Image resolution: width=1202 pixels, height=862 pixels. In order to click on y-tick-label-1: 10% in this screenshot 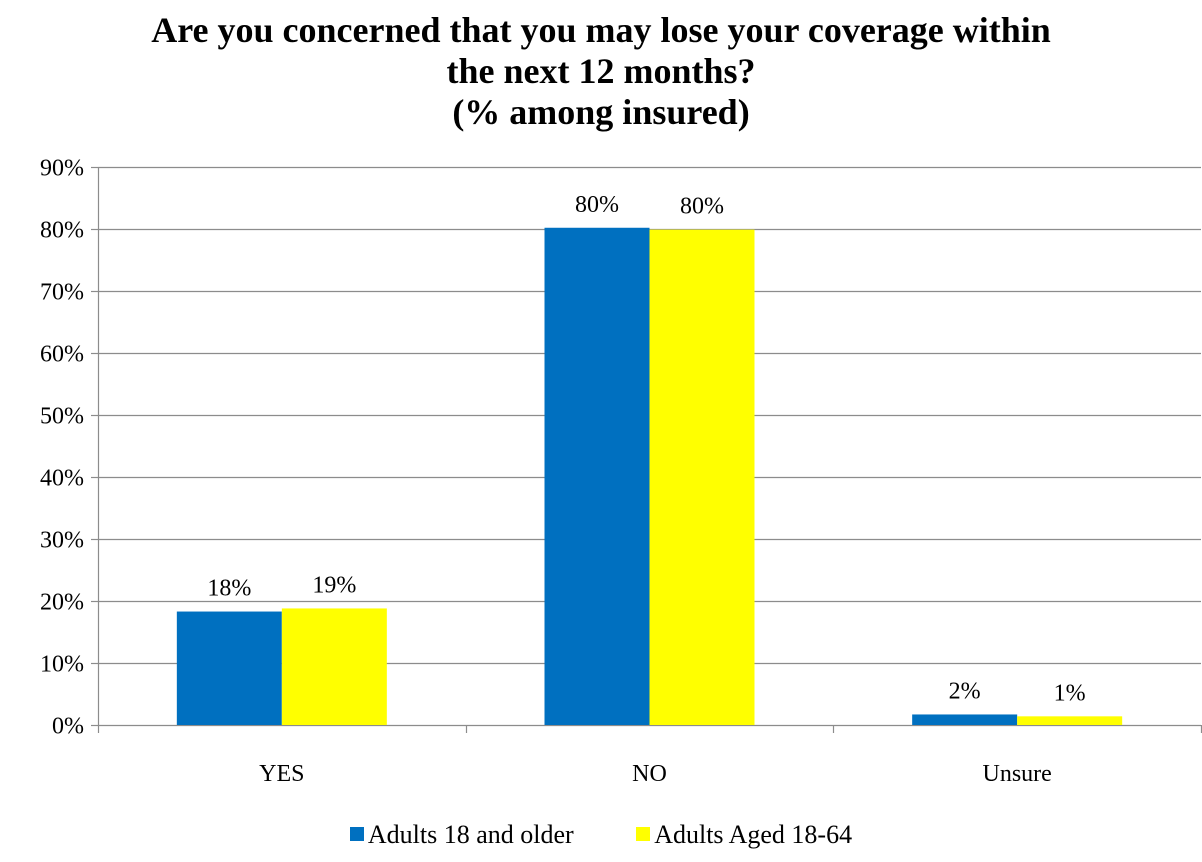, I will do `click(62, 665)`.